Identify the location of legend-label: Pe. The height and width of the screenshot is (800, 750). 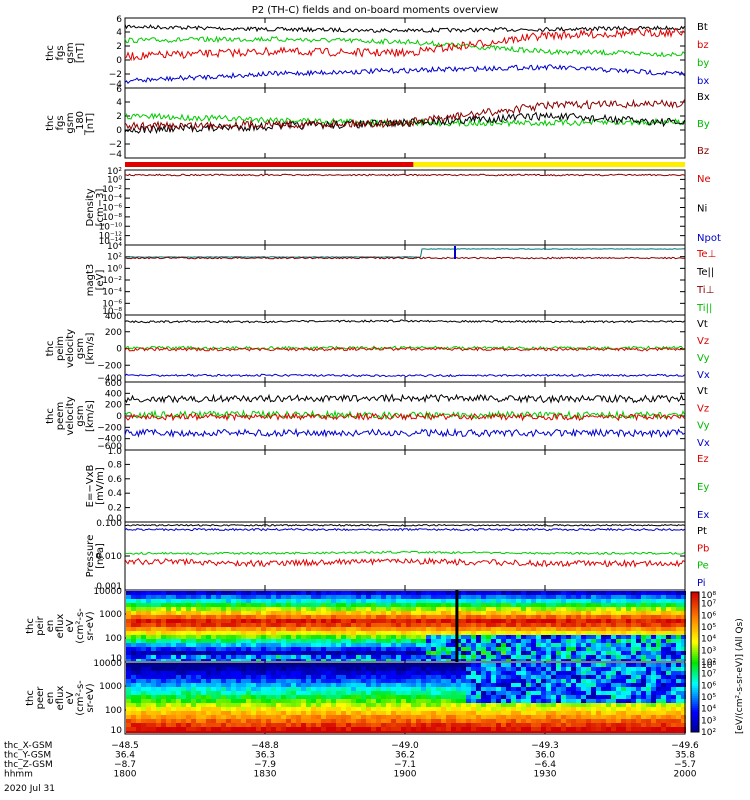
(703, 566).